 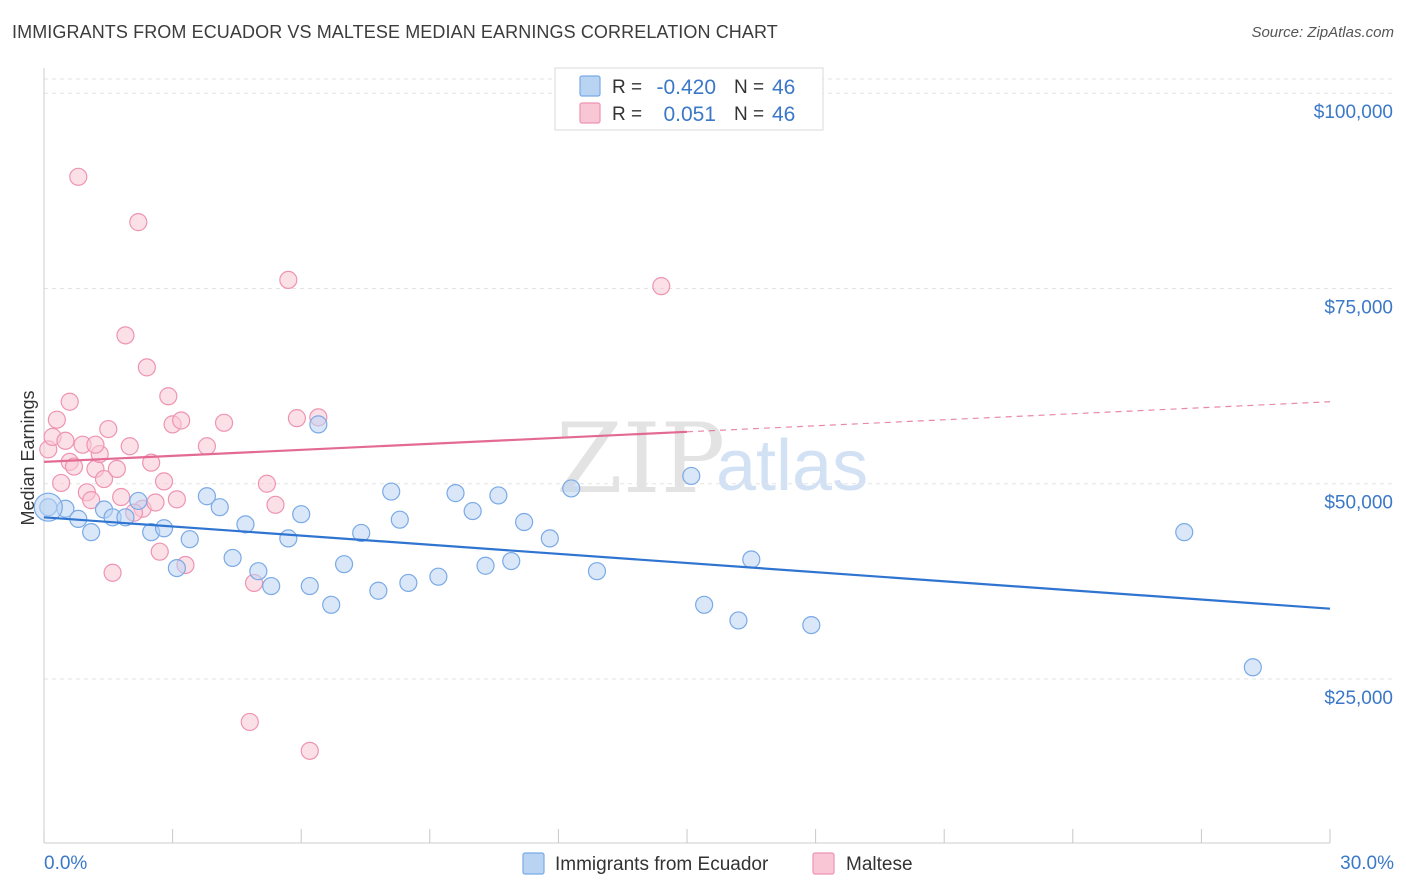 What do you see at coordinates (1358, 307) in the screenshot?
I see `y-tick-label: $75,000` at bounding box center [1358, 307].